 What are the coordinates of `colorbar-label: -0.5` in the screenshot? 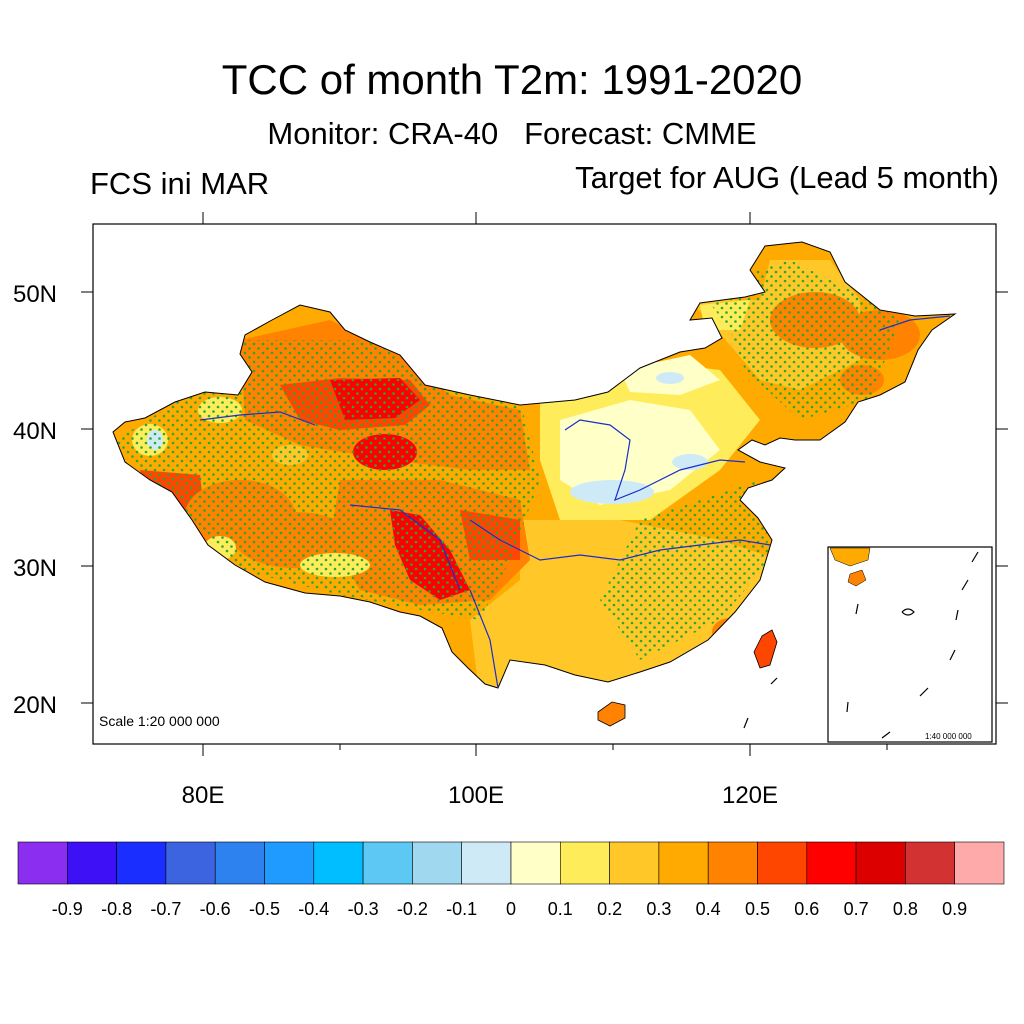 It's located at (264, 909).